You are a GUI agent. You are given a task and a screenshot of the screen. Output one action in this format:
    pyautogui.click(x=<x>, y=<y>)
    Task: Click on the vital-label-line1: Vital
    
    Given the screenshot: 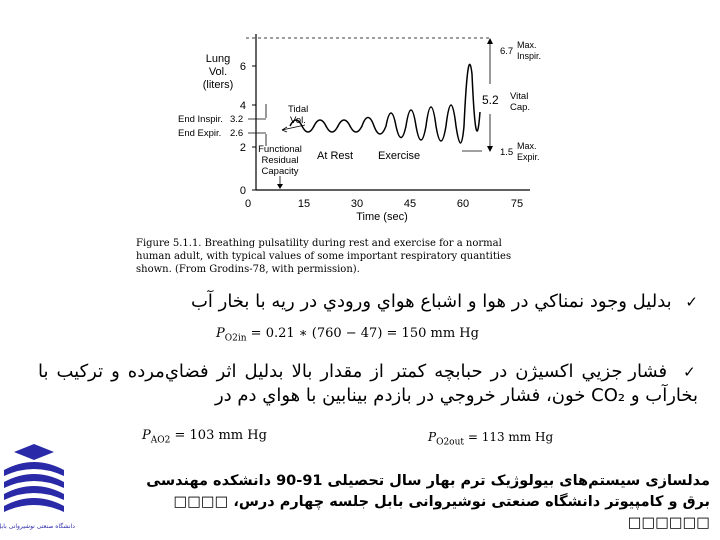 What is the action you would take?
    pyautogui.click(x=519, y=96)
    